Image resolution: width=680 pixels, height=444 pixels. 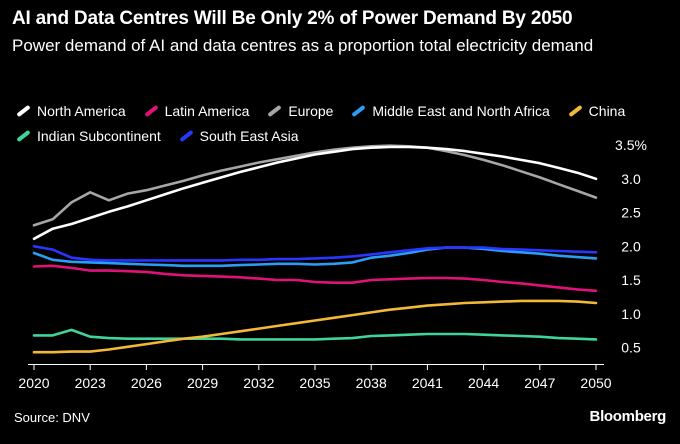 I want to click on legend-label: South East Asia, so click(x=249, y=136).